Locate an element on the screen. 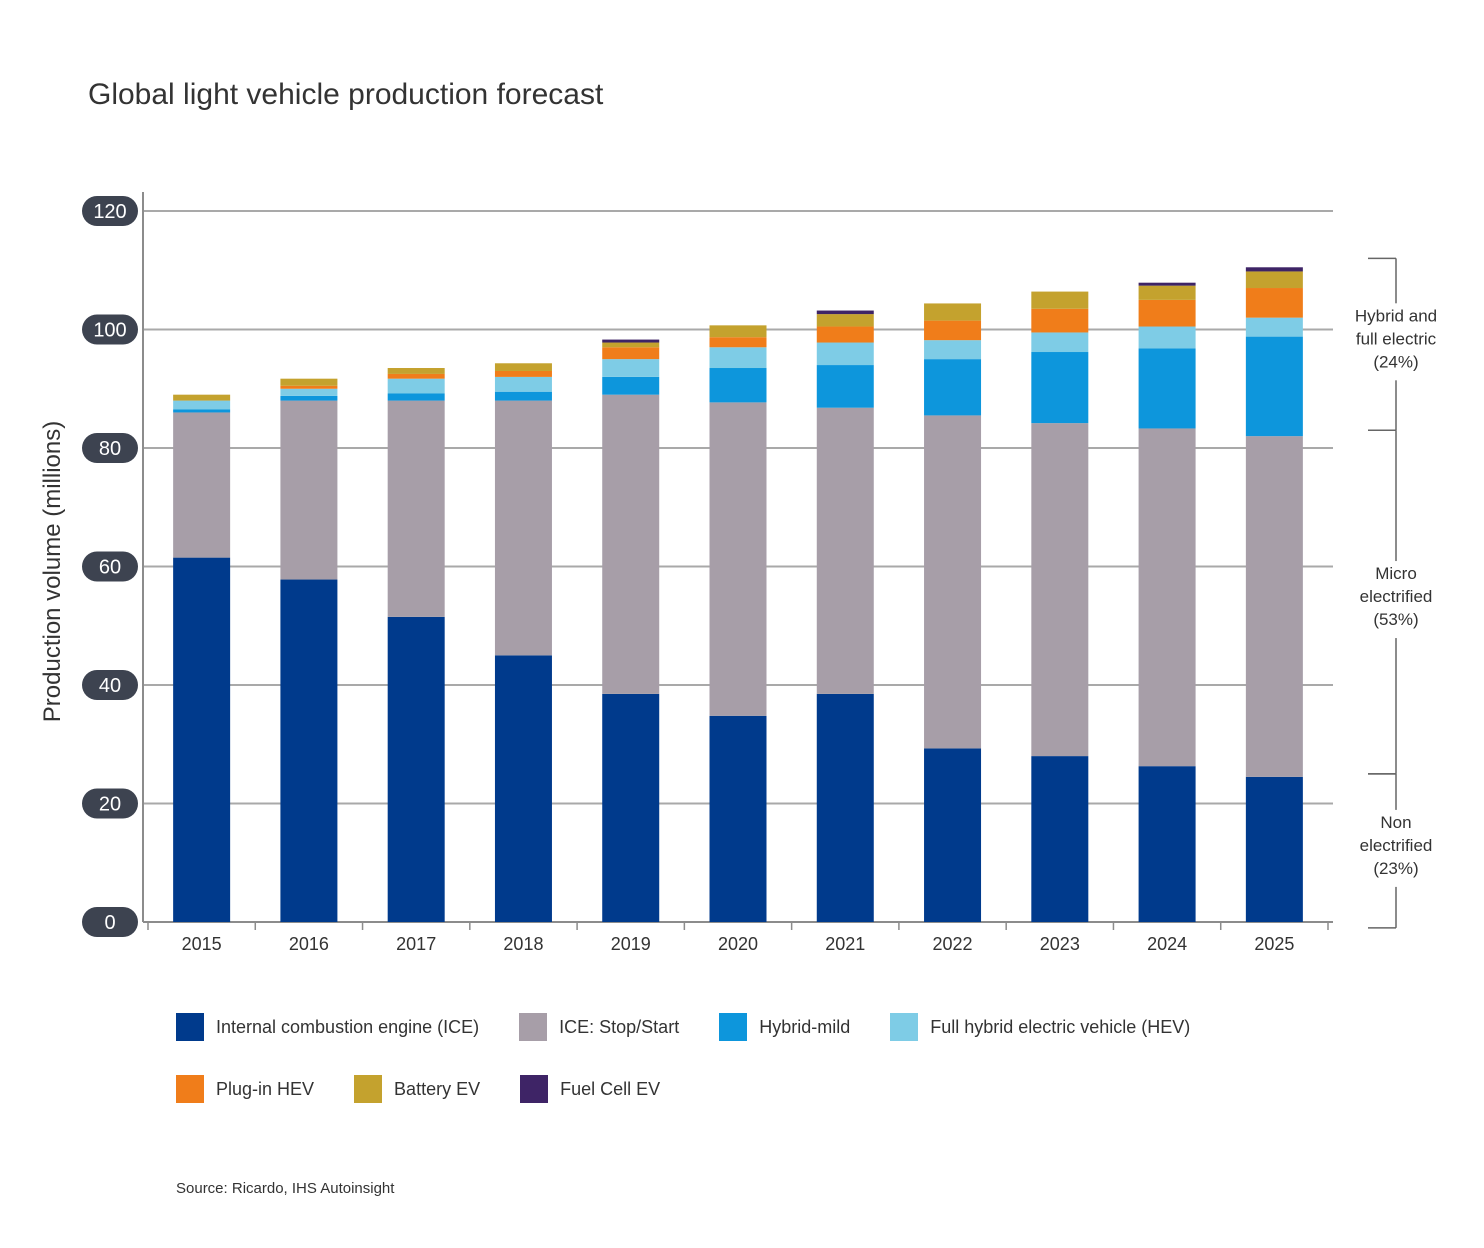 Image resolution: width=1484 pixels, height=1248 pixels. bracket-label-0-line-0: Hybrid and is located at coordinates (1396, 315).